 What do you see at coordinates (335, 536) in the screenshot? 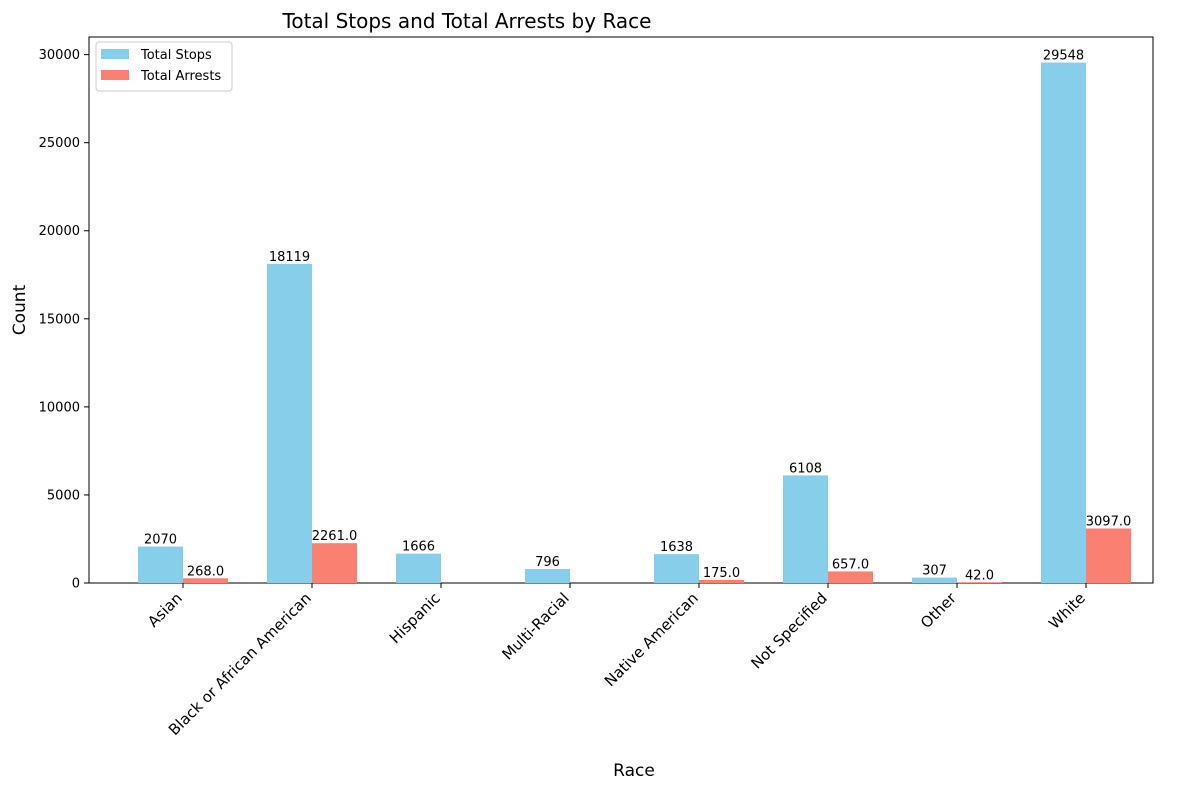
I see `bar-value-label: 2261.0` at bounding box center [335, 536].